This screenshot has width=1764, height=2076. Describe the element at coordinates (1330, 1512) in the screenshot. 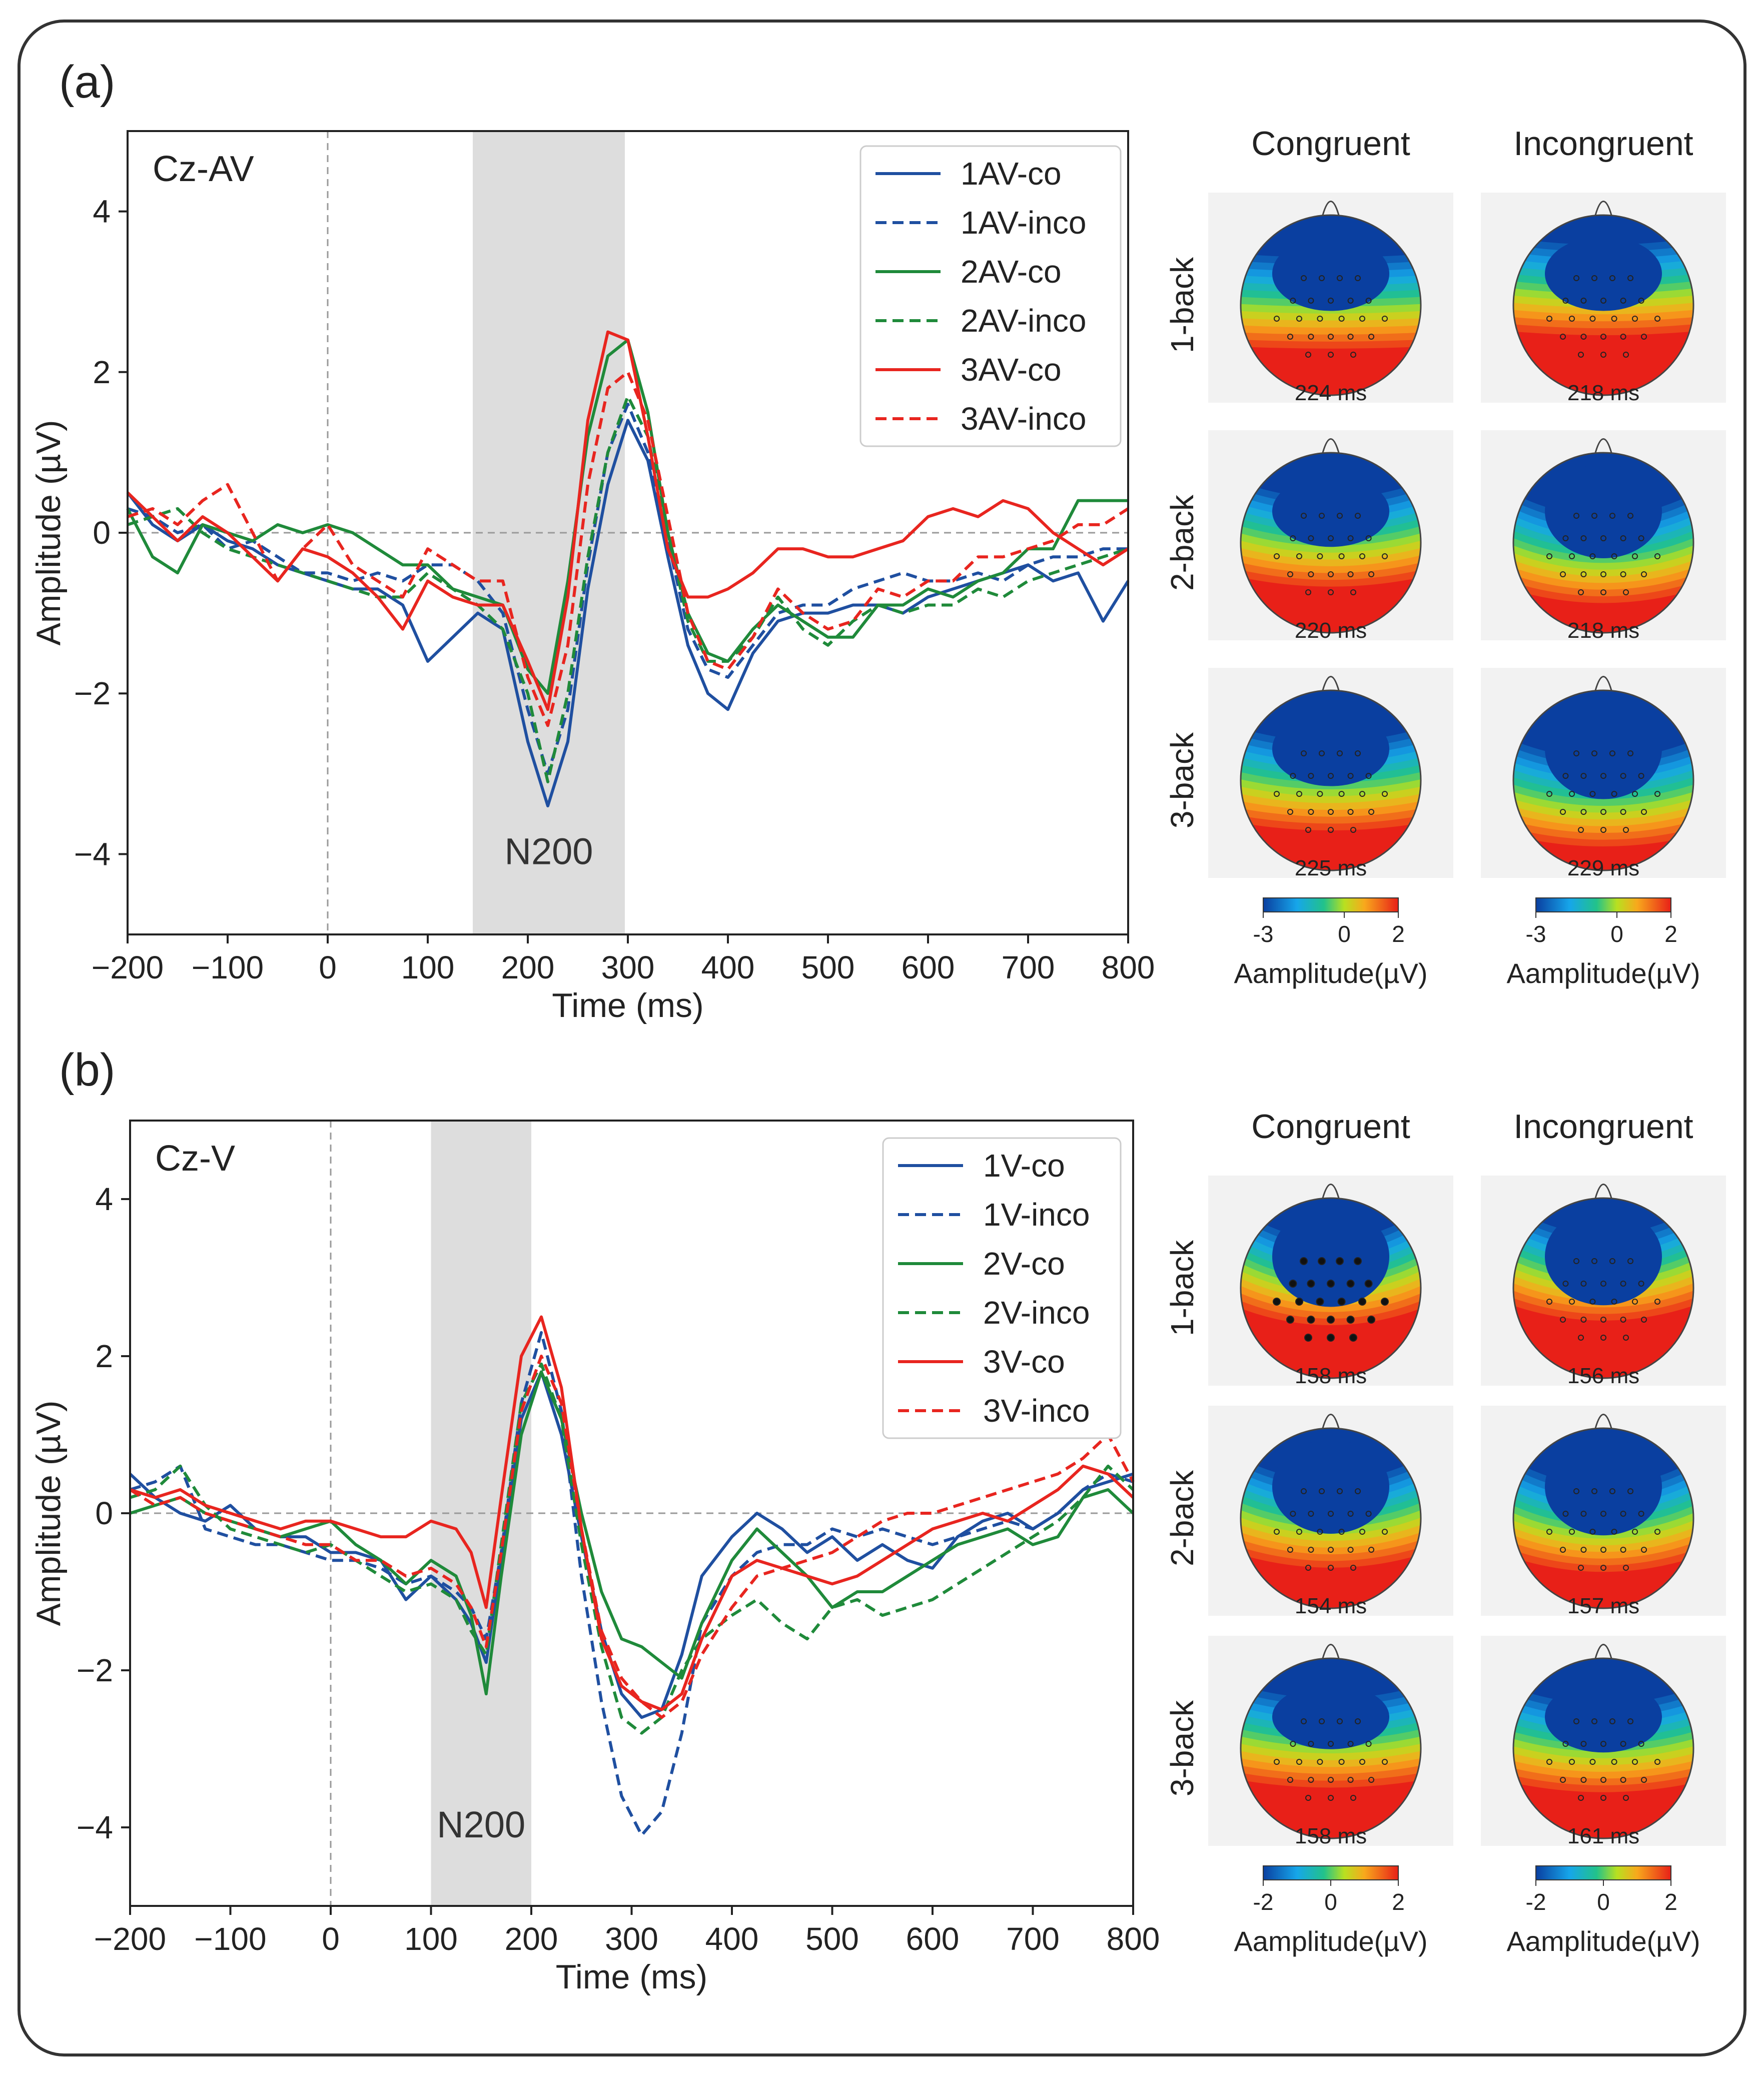

I see `topomap-2-back-Congruent: 154 ms` at that location.